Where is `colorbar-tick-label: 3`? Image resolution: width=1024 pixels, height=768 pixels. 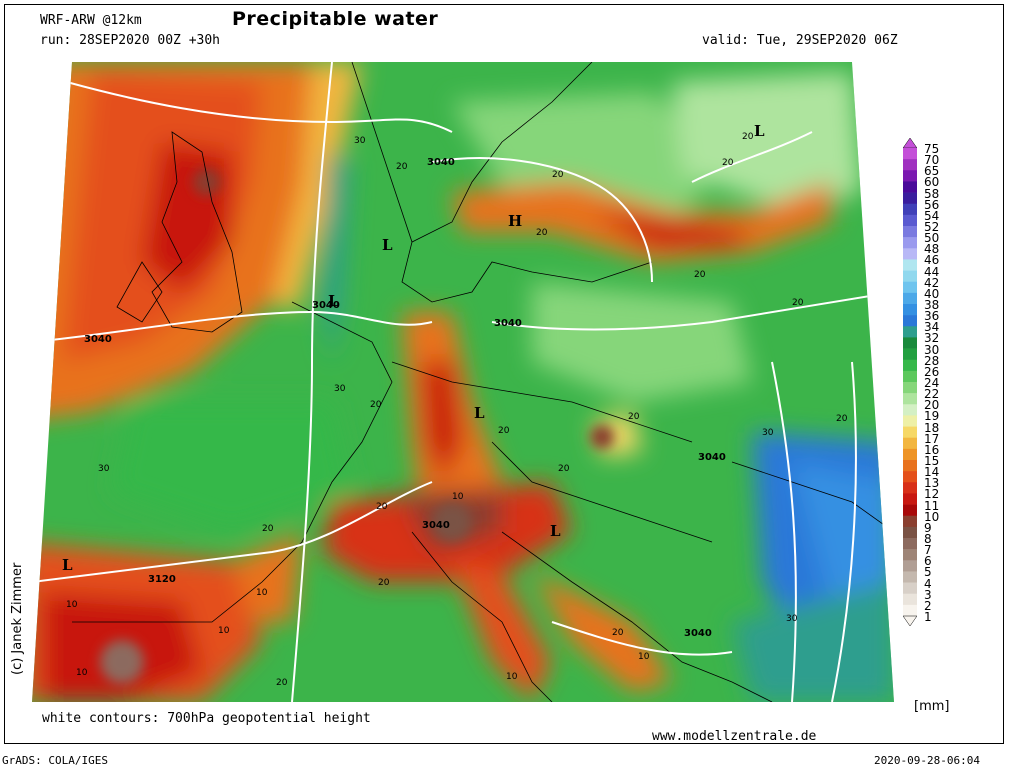 colorbar-tick-label: 3 is located at coordinates (928, 594).